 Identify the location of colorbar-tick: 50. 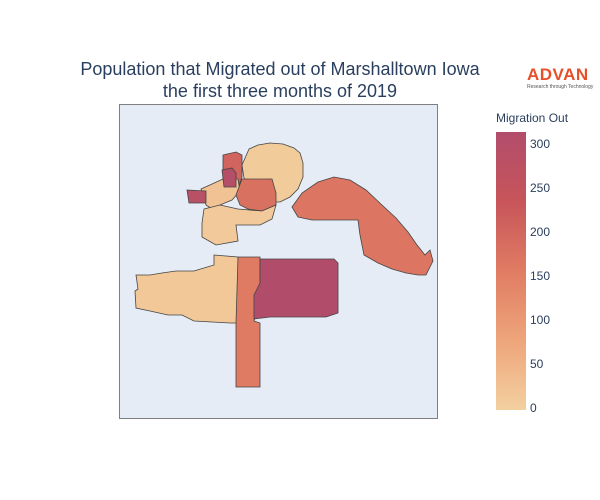
(537, 364).